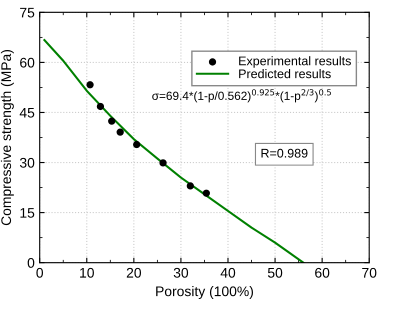 This screenshot has width=397, height=309. Describe the element at coordinates (322, 273) in the screenshot. I see `x-tick-label: 60` at that location.